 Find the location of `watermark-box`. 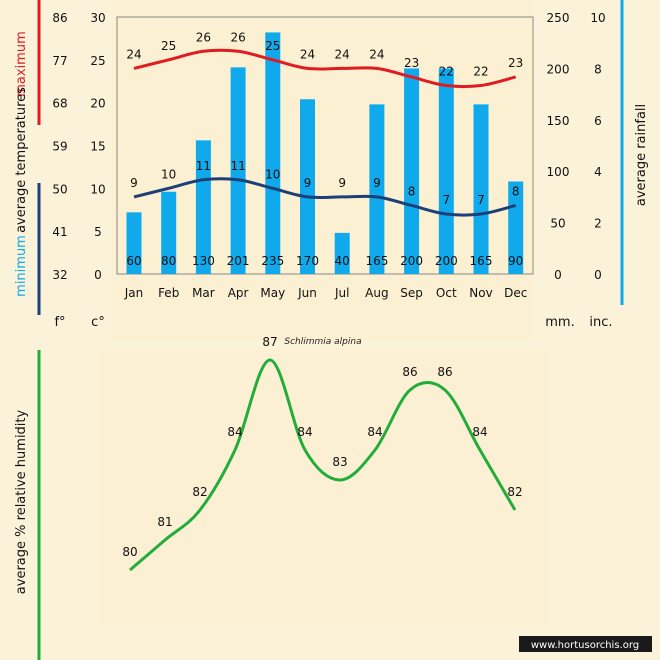

watermark-box is located at coordinates (585, 644).